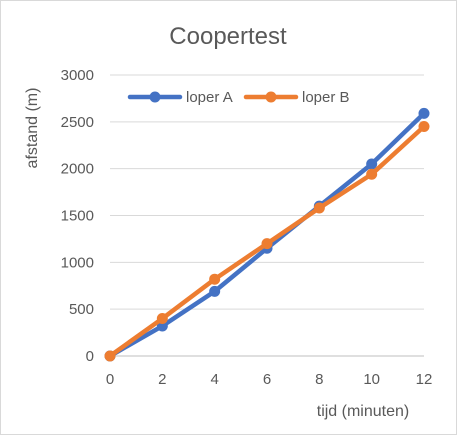  I want to click on y-axis-label: afstand (m), so click(32, 128).